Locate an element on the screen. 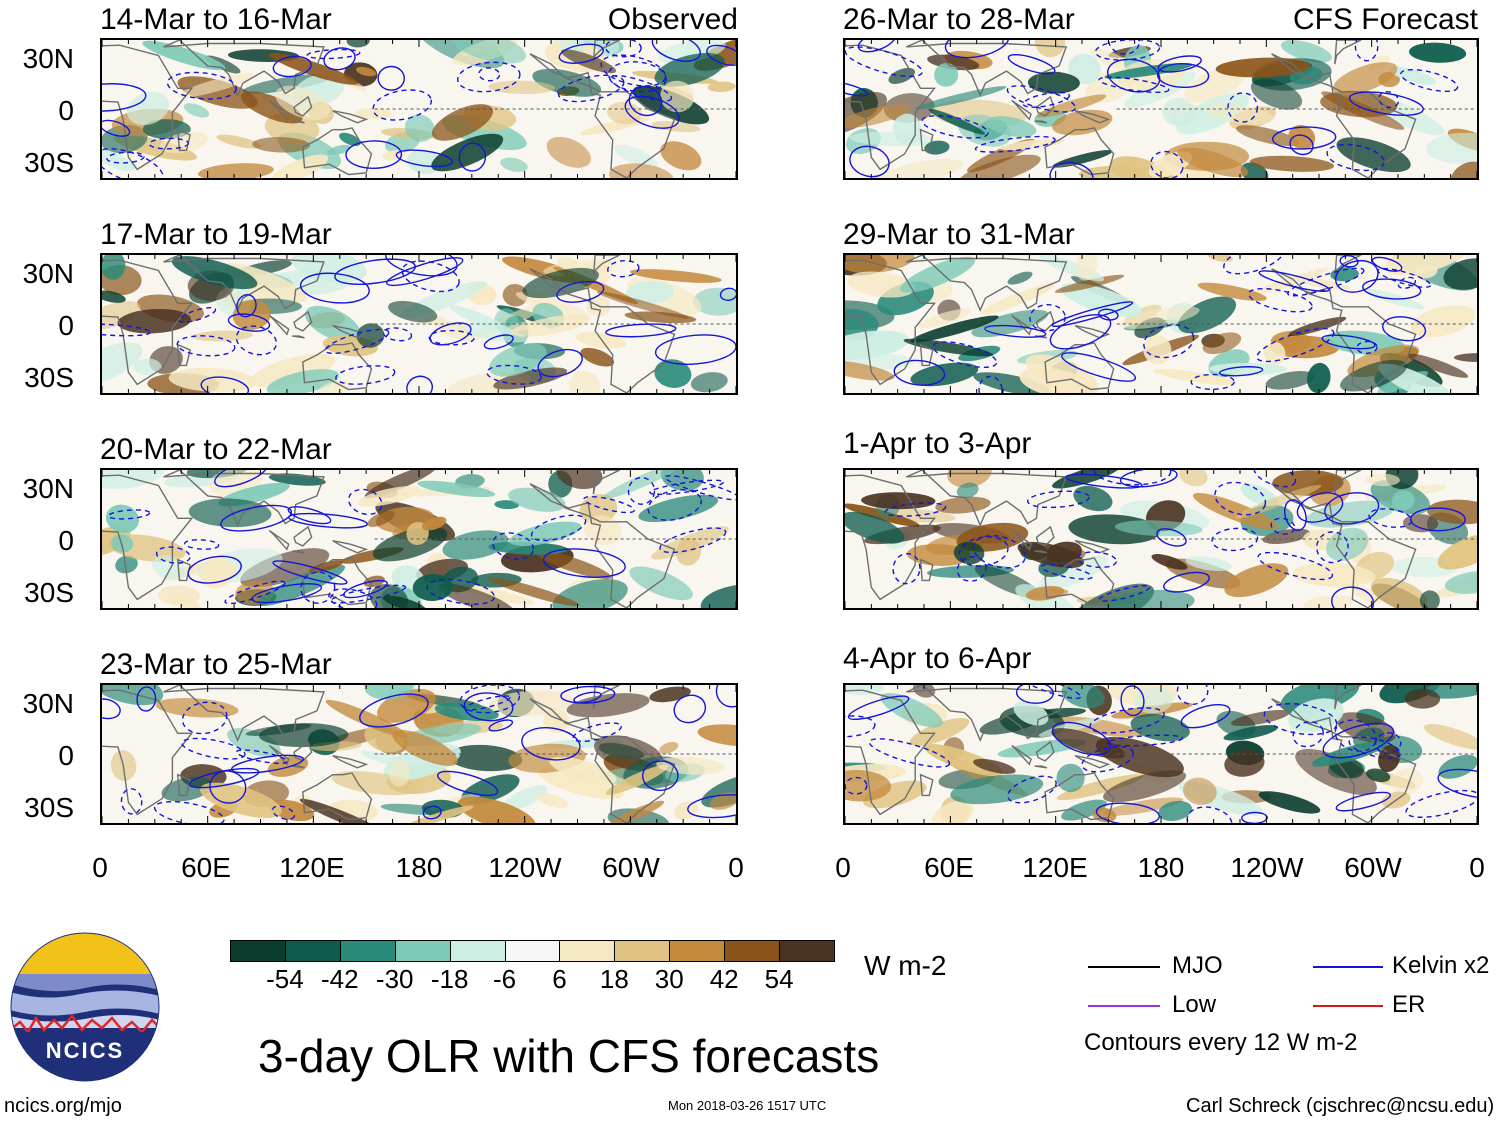  legend-label-mjo: MJO is located at coordinates (1197, 965).